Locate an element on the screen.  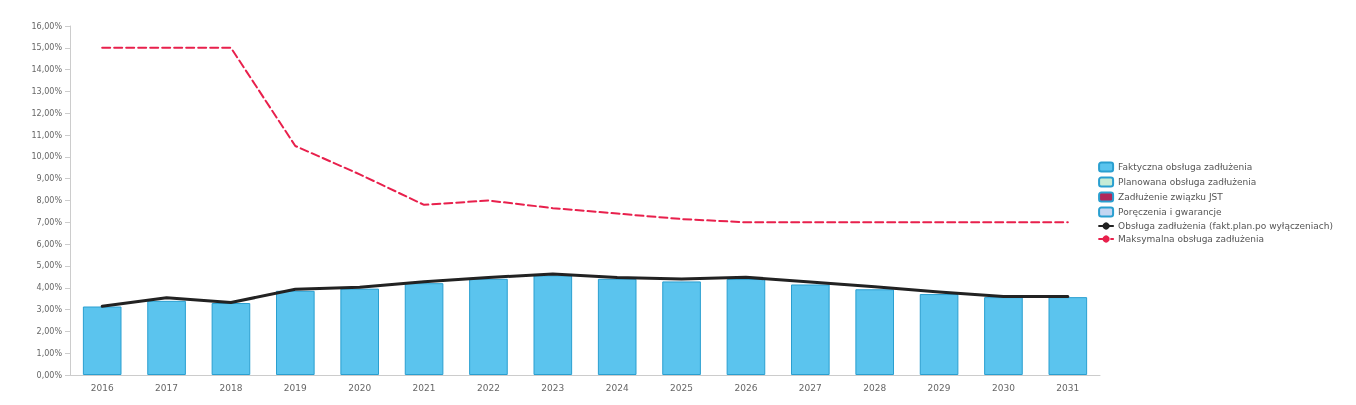
line-series is located at coordinates (585, 290).